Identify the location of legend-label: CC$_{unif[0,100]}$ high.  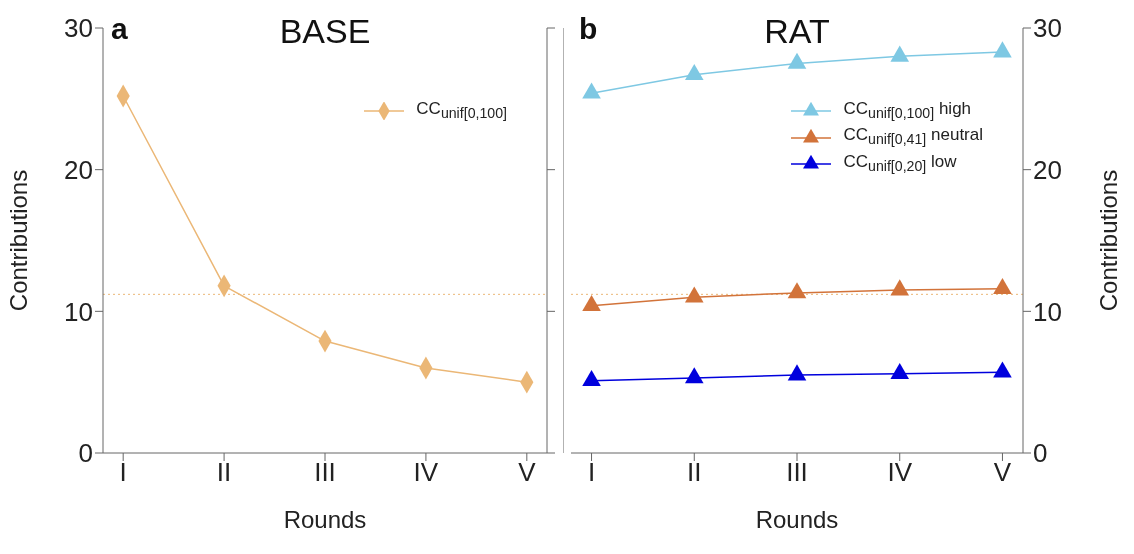
(907, 111).